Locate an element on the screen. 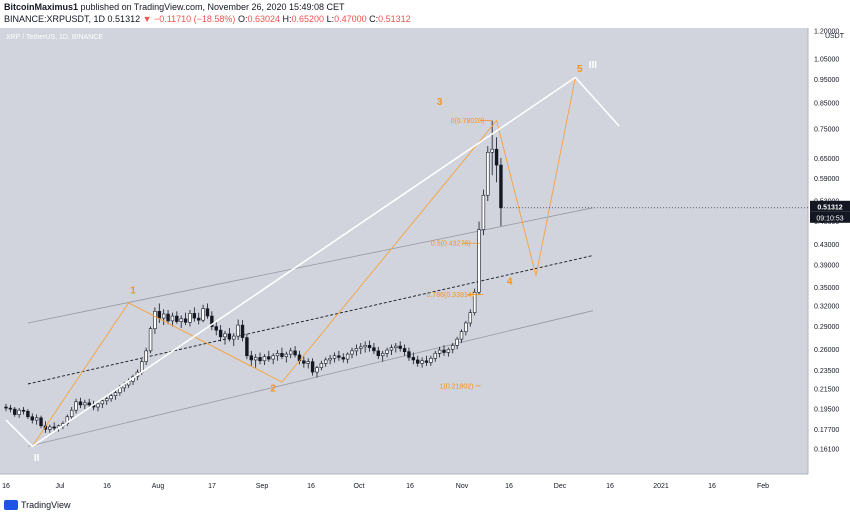 This screenshot has width=850, height=517. last-price-box is located at coordinates (830, 206).